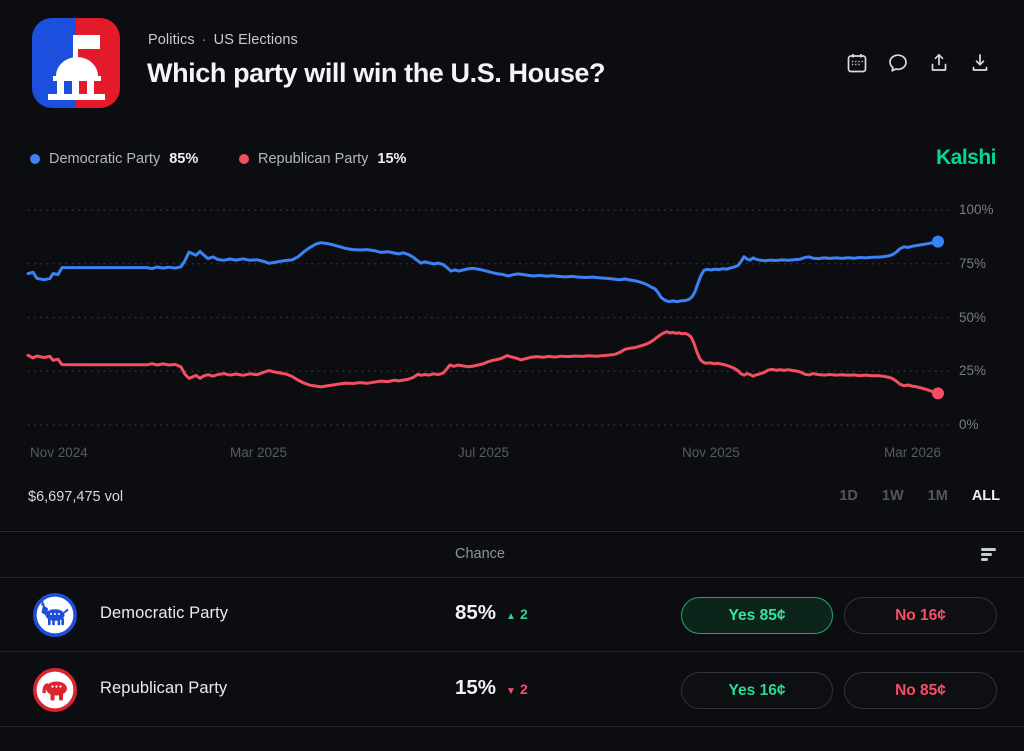 The width and height of the screenshot is (1024, 751). I want to click on legend-item-democratic: Democratic Party 85%, so click(114, 159).